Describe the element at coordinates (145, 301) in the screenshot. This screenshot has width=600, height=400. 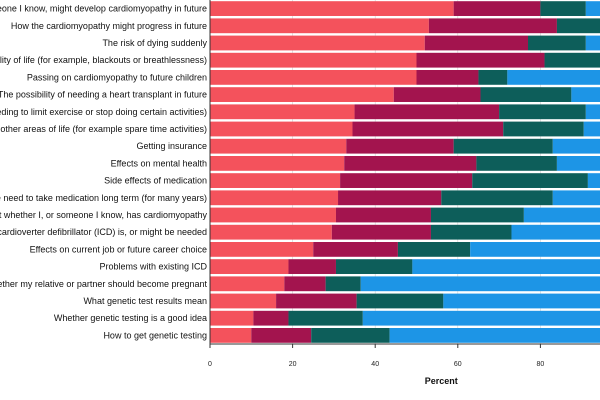
I see `category-label: What genetic test results mean` at that location.